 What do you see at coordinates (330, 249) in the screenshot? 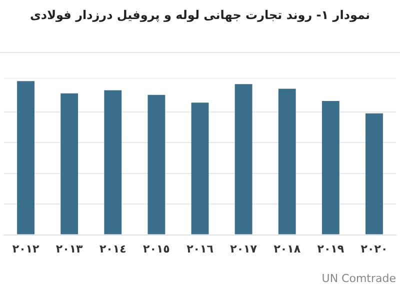
I see `x-tick-label: ٢٠١٩` at bounding box center [330, 249].